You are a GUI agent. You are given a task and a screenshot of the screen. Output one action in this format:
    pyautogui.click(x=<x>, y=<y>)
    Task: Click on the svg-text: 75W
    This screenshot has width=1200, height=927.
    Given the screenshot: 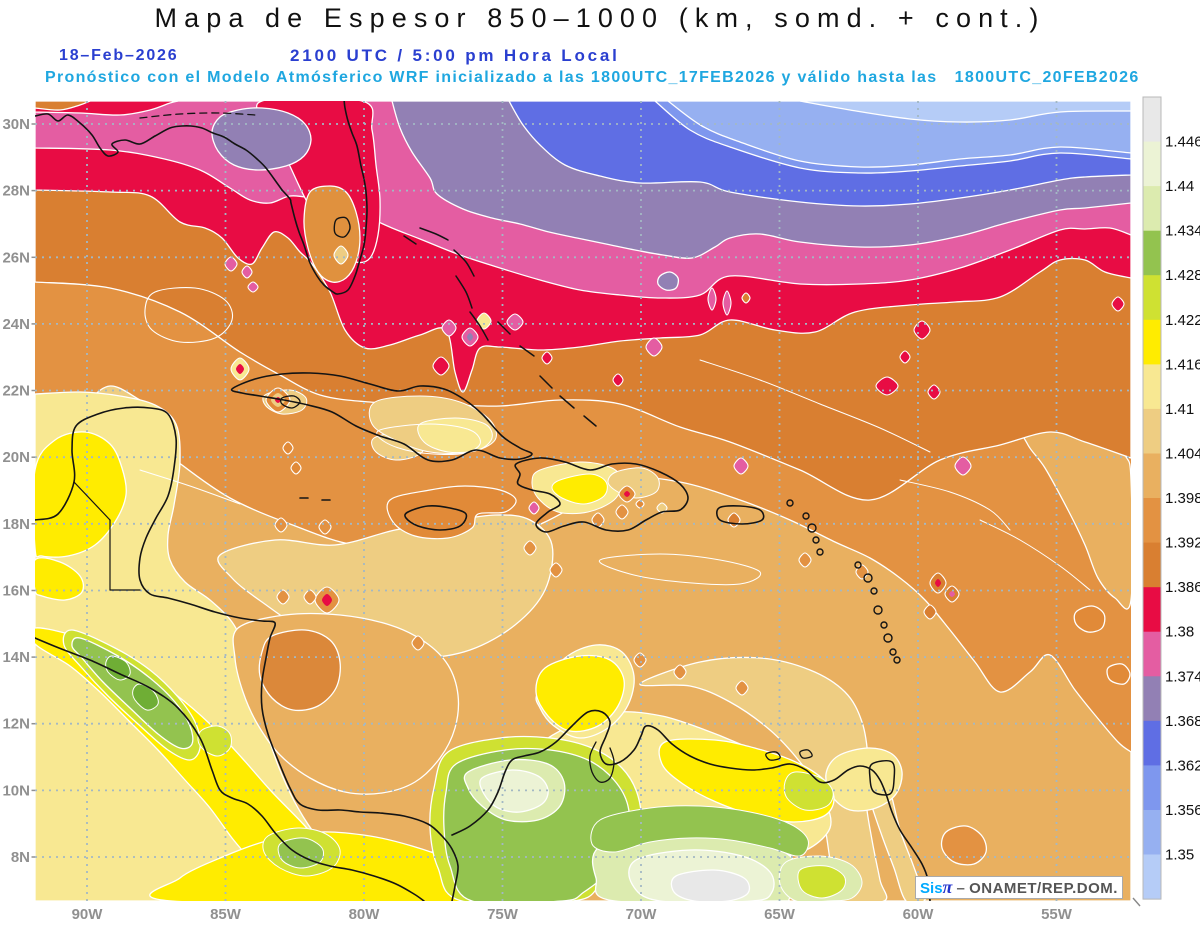 What is the action you would take?
    pyautogui.click(x=503, y=914)
    